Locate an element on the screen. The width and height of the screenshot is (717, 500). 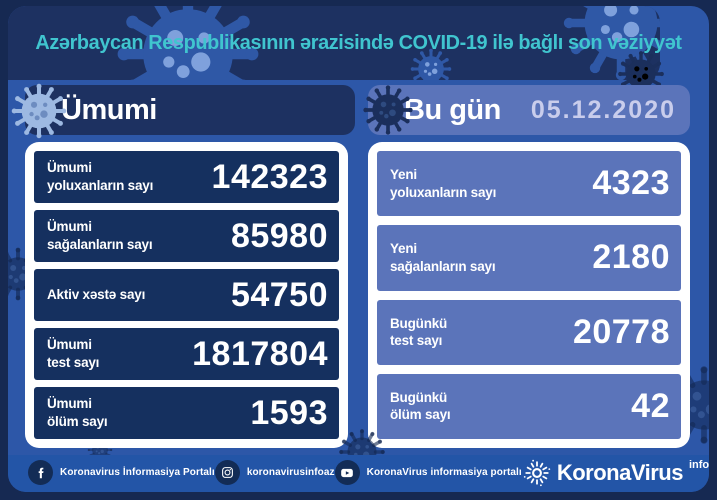
instagram-icon is located at coordinates (227, 472).